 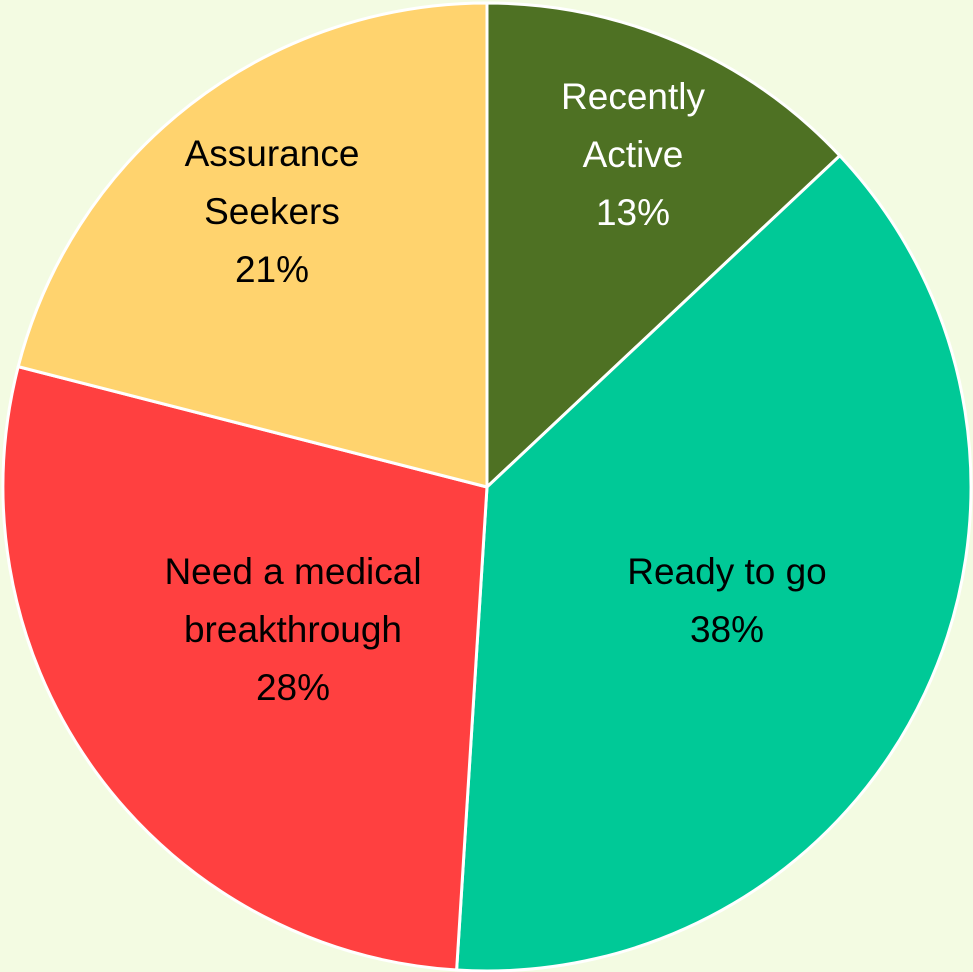 I want to click on value-label: 13%, so click(x=633, y=212).